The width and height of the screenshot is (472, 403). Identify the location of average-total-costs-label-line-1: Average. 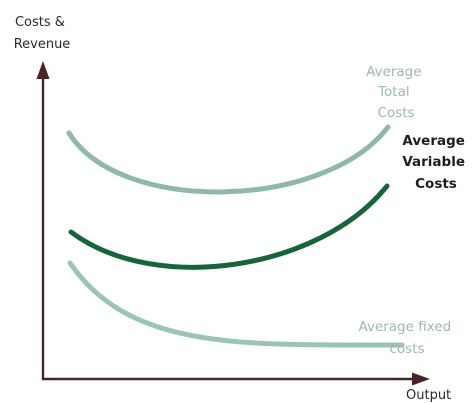
(393, 72).